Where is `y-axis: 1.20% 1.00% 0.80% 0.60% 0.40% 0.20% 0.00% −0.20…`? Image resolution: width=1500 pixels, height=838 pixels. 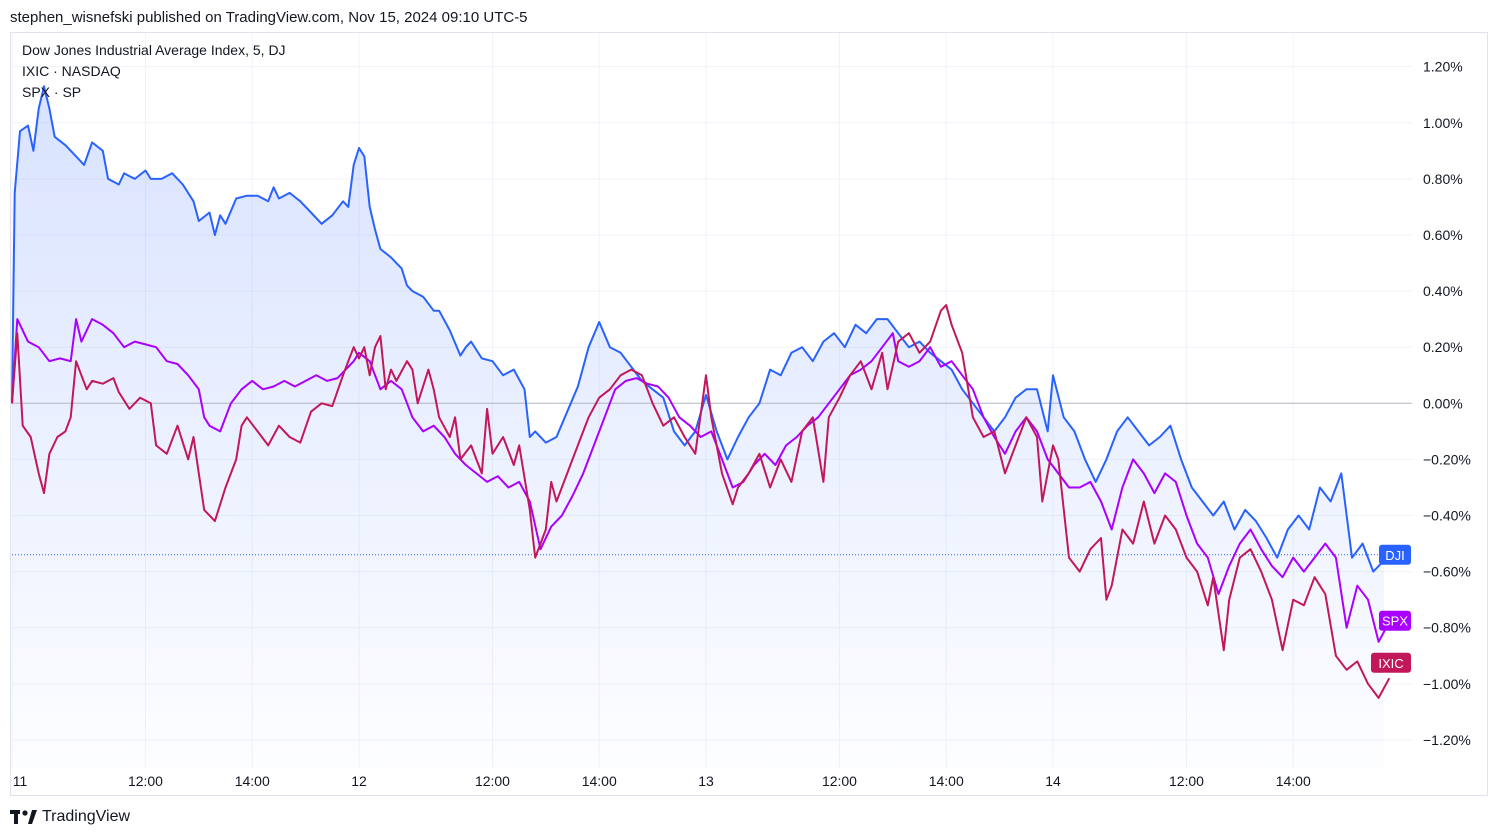
y-axis: 1.20% 1.00% 0.80% 0.60% 0.40% 0.20% 0.00% −0.20… is located at coordinates (1447, 403).